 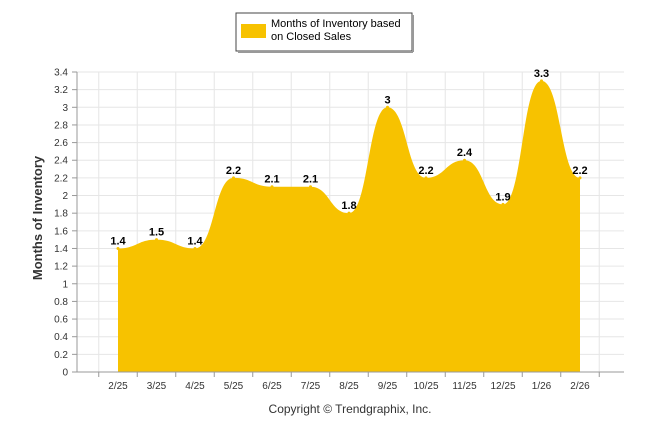 What do you see at coordinates (387, 100) in the screenshot?
I see `data-label: 3` at bounding box center [387, 100].